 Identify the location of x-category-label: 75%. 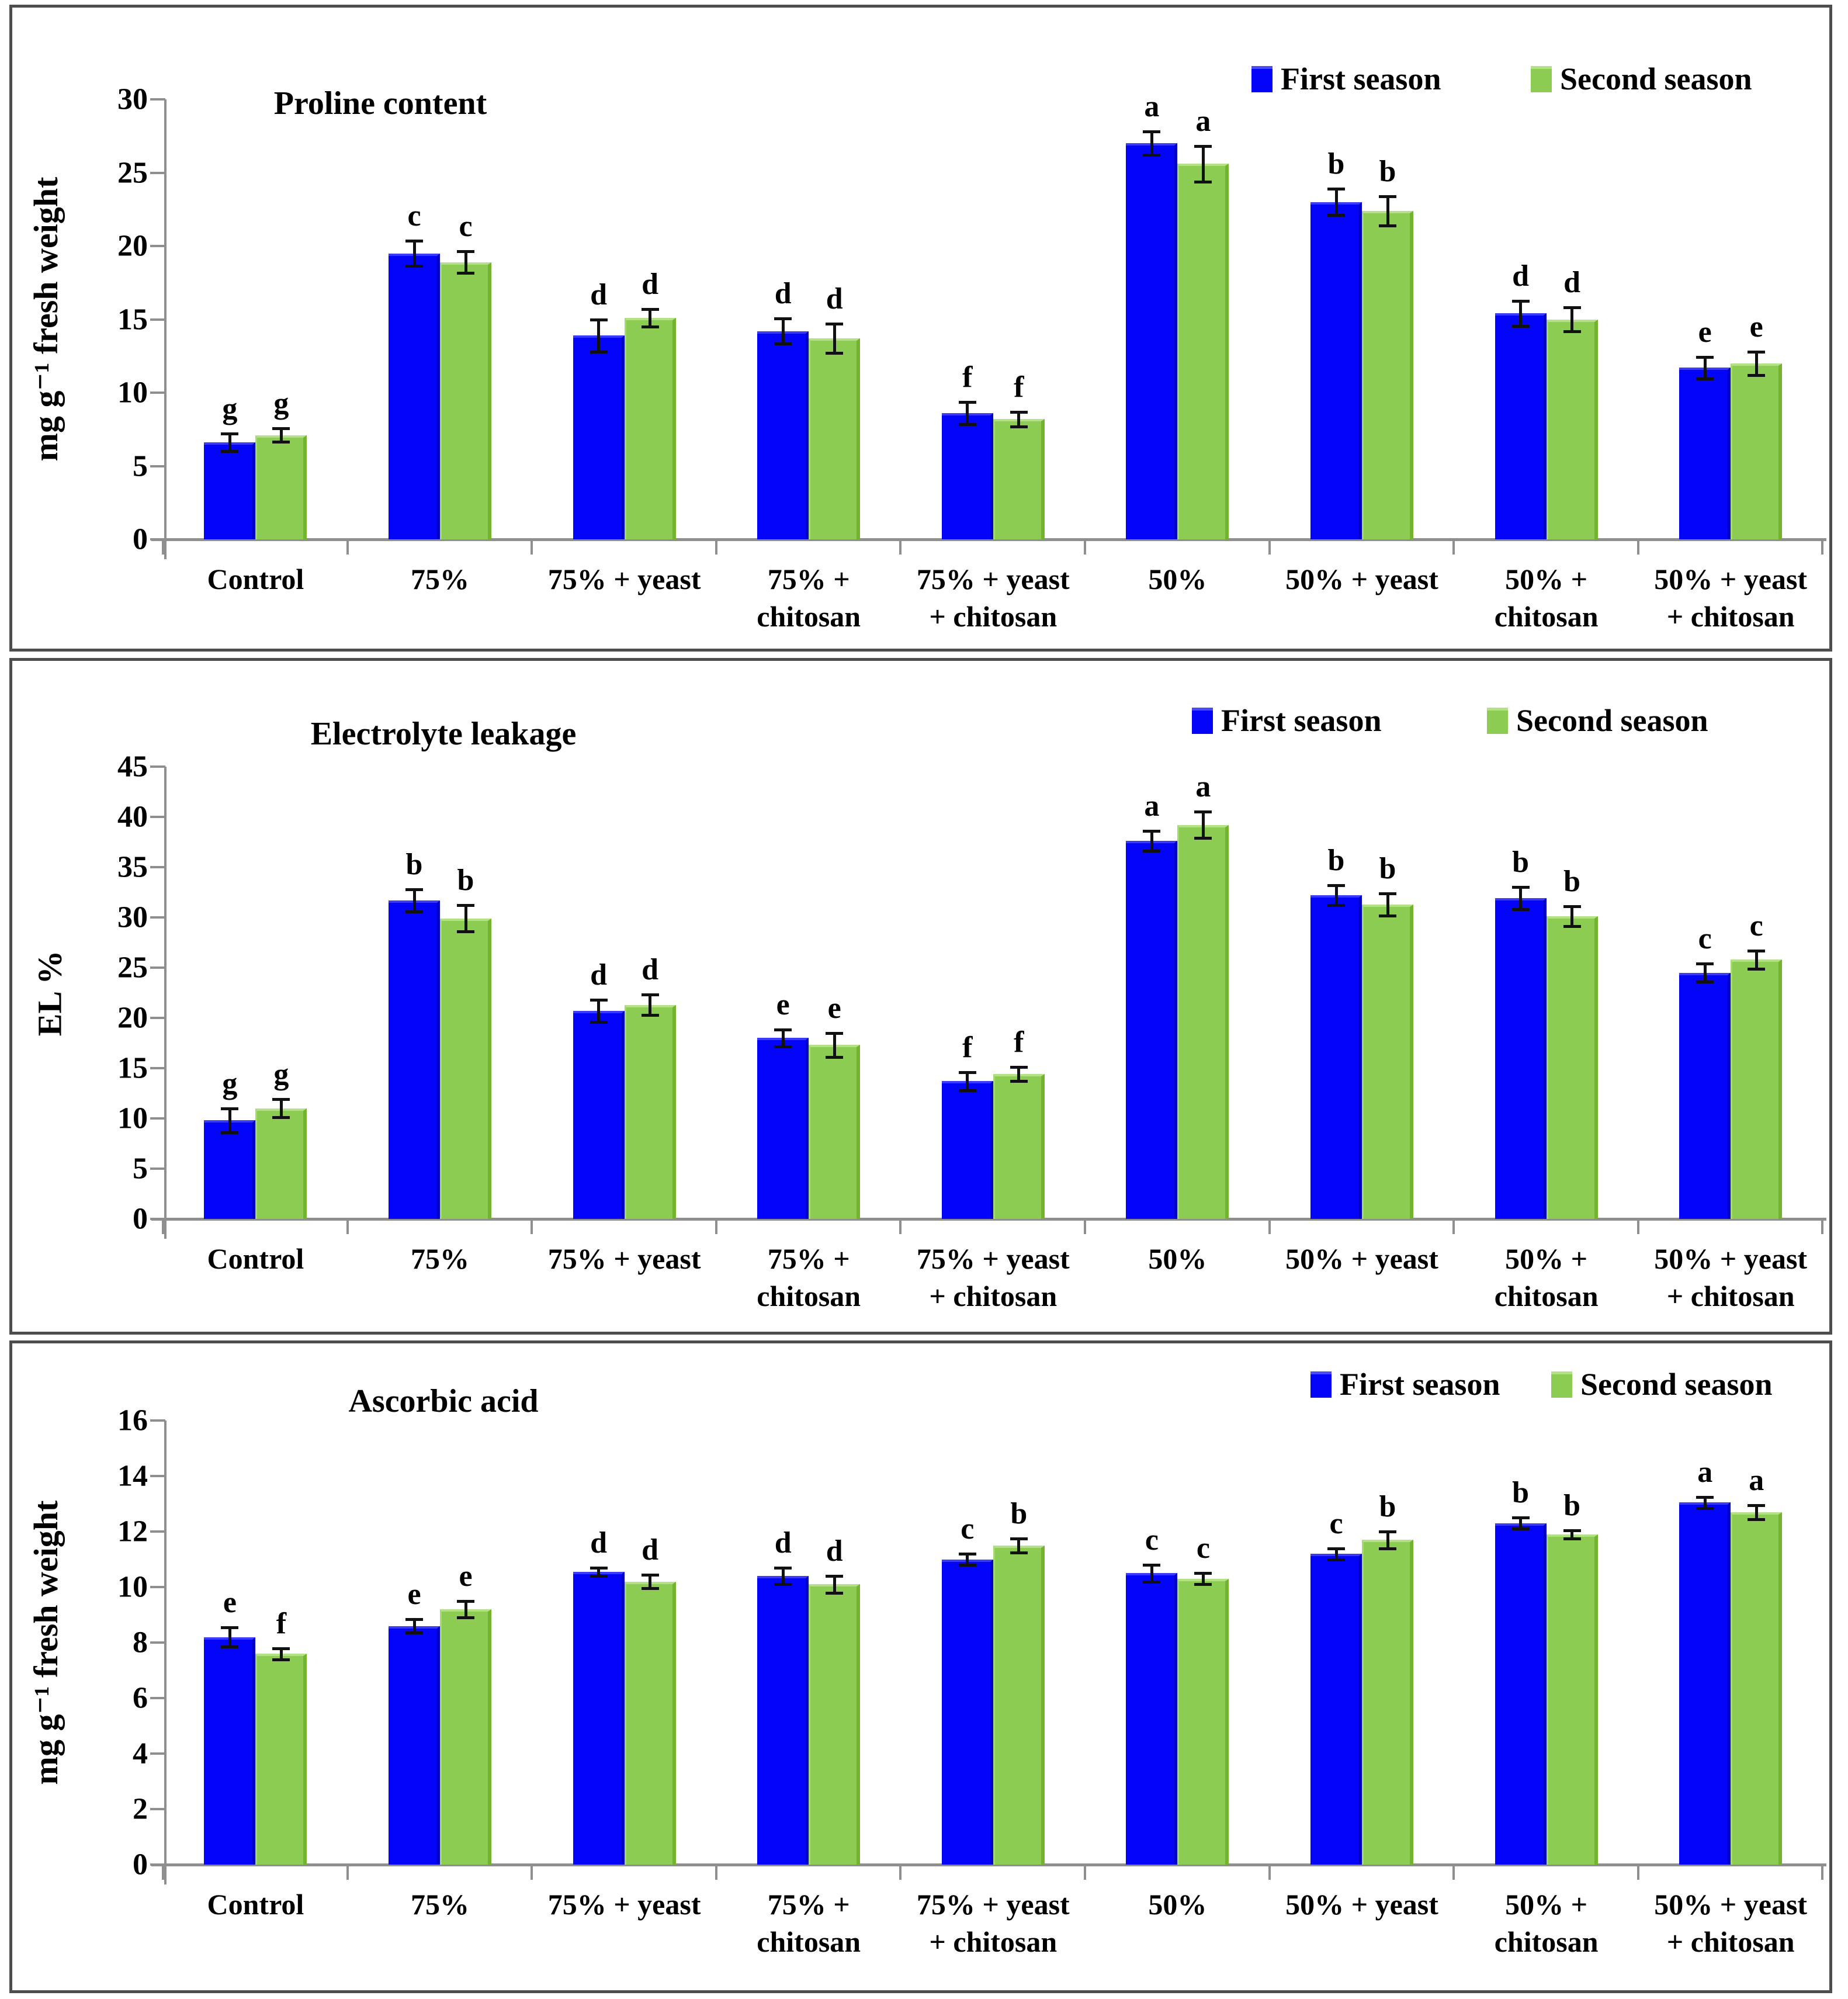
(440, 1904).